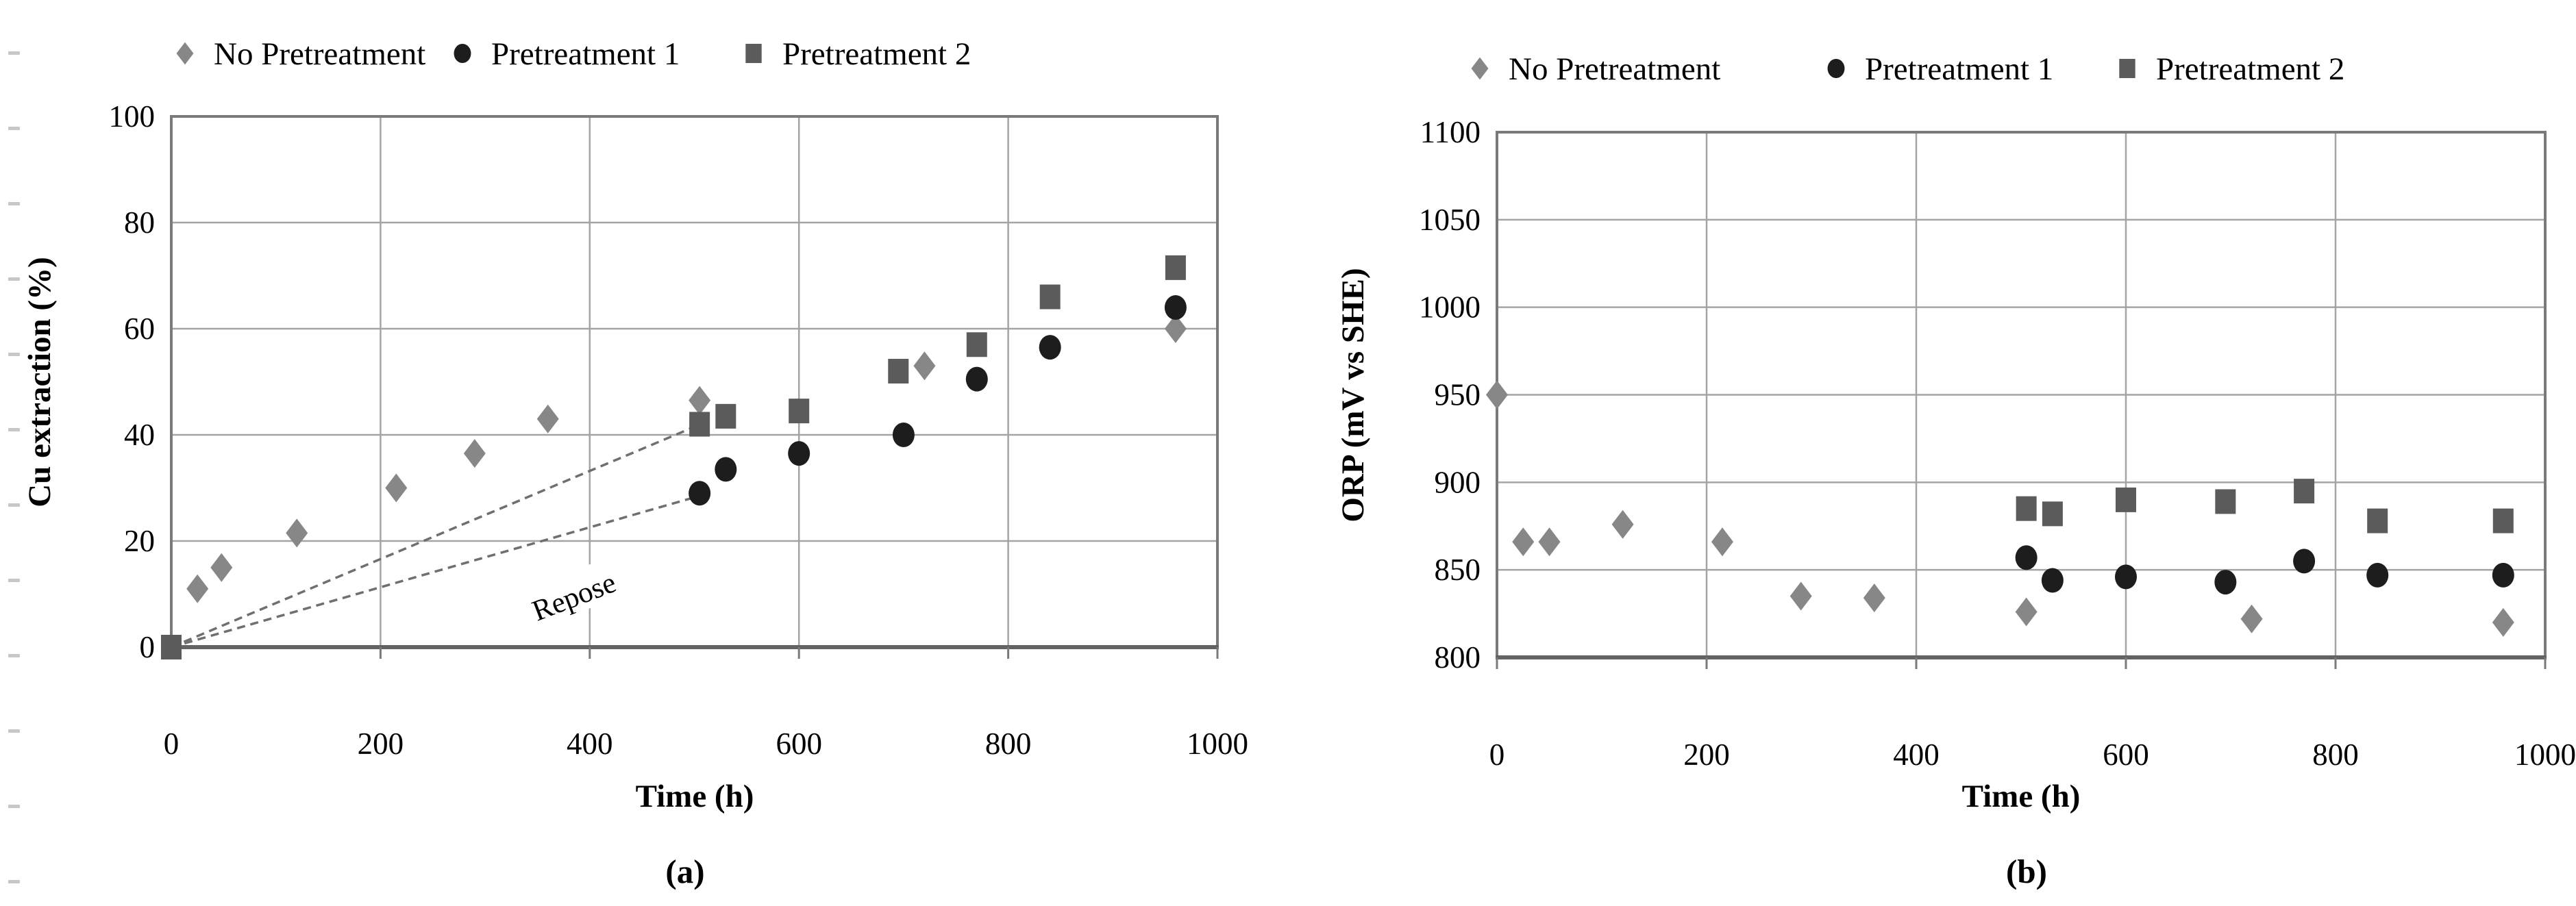 Image resolution: width=2576 pixels, height=906 pixels. I want to click on panel-caption-a: (a), so click(685, 871).